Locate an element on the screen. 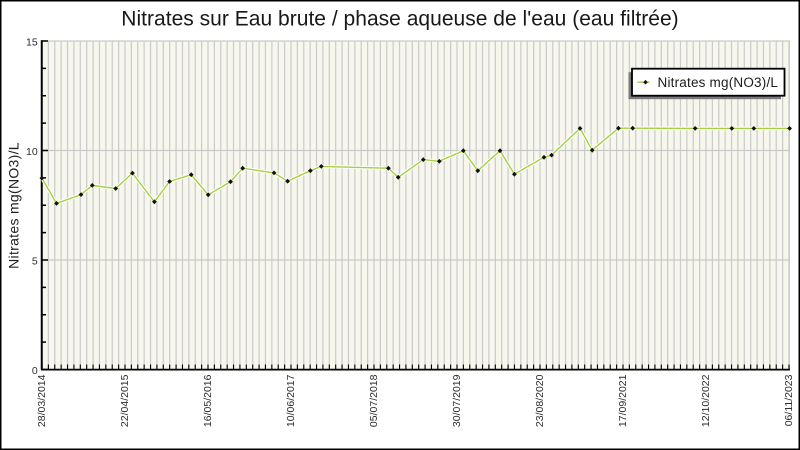  svg-text: 05/07/2018 is located at coordinates (374, 400).